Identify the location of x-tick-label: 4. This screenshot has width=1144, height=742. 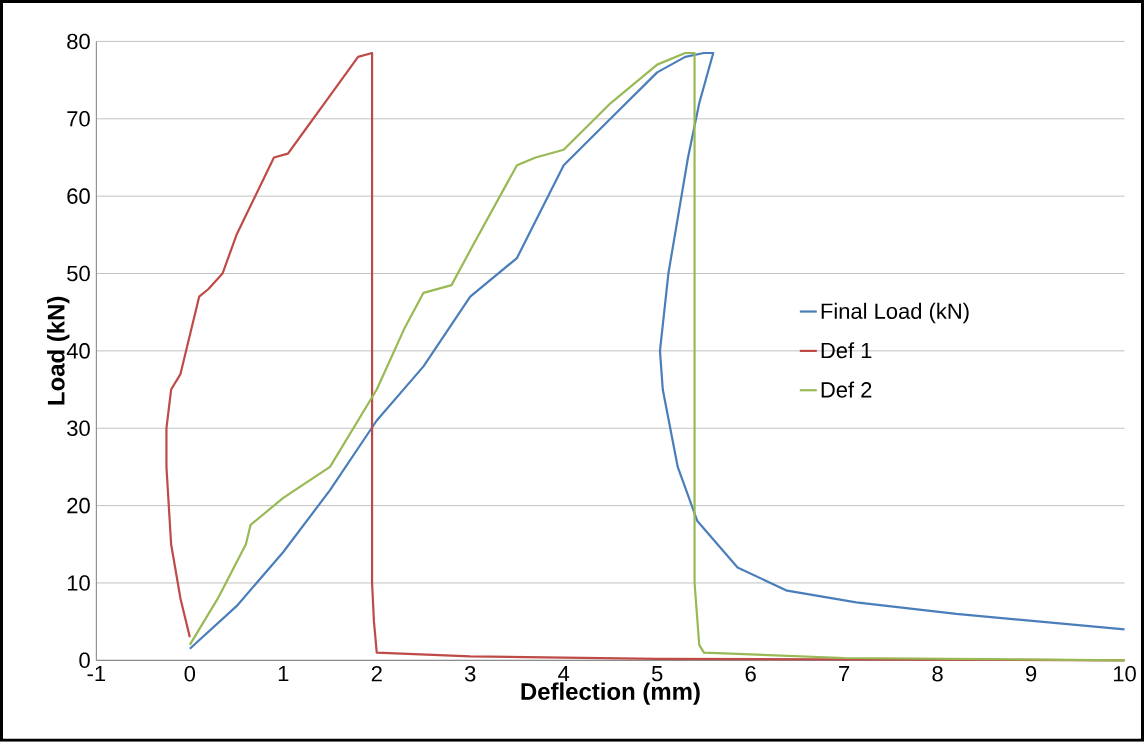
(564, 674).